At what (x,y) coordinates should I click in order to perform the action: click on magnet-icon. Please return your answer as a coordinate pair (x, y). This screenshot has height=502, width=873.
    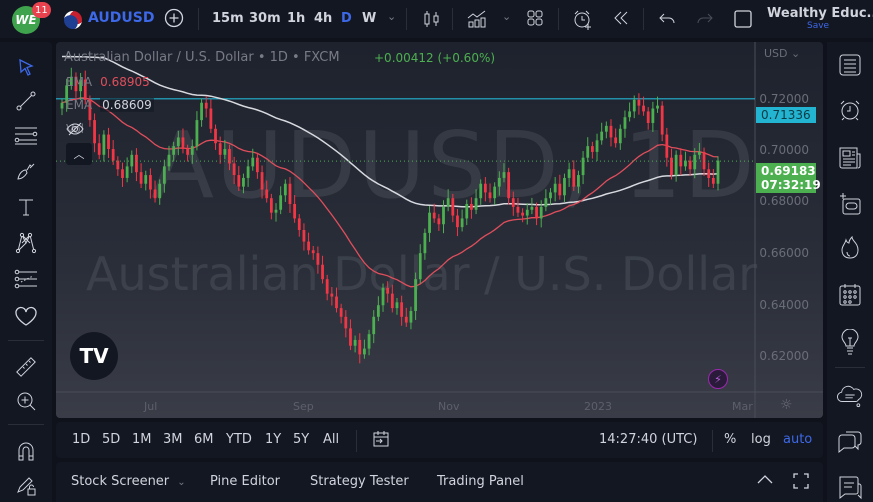
    Looking at the image, I should click on (26, 451).